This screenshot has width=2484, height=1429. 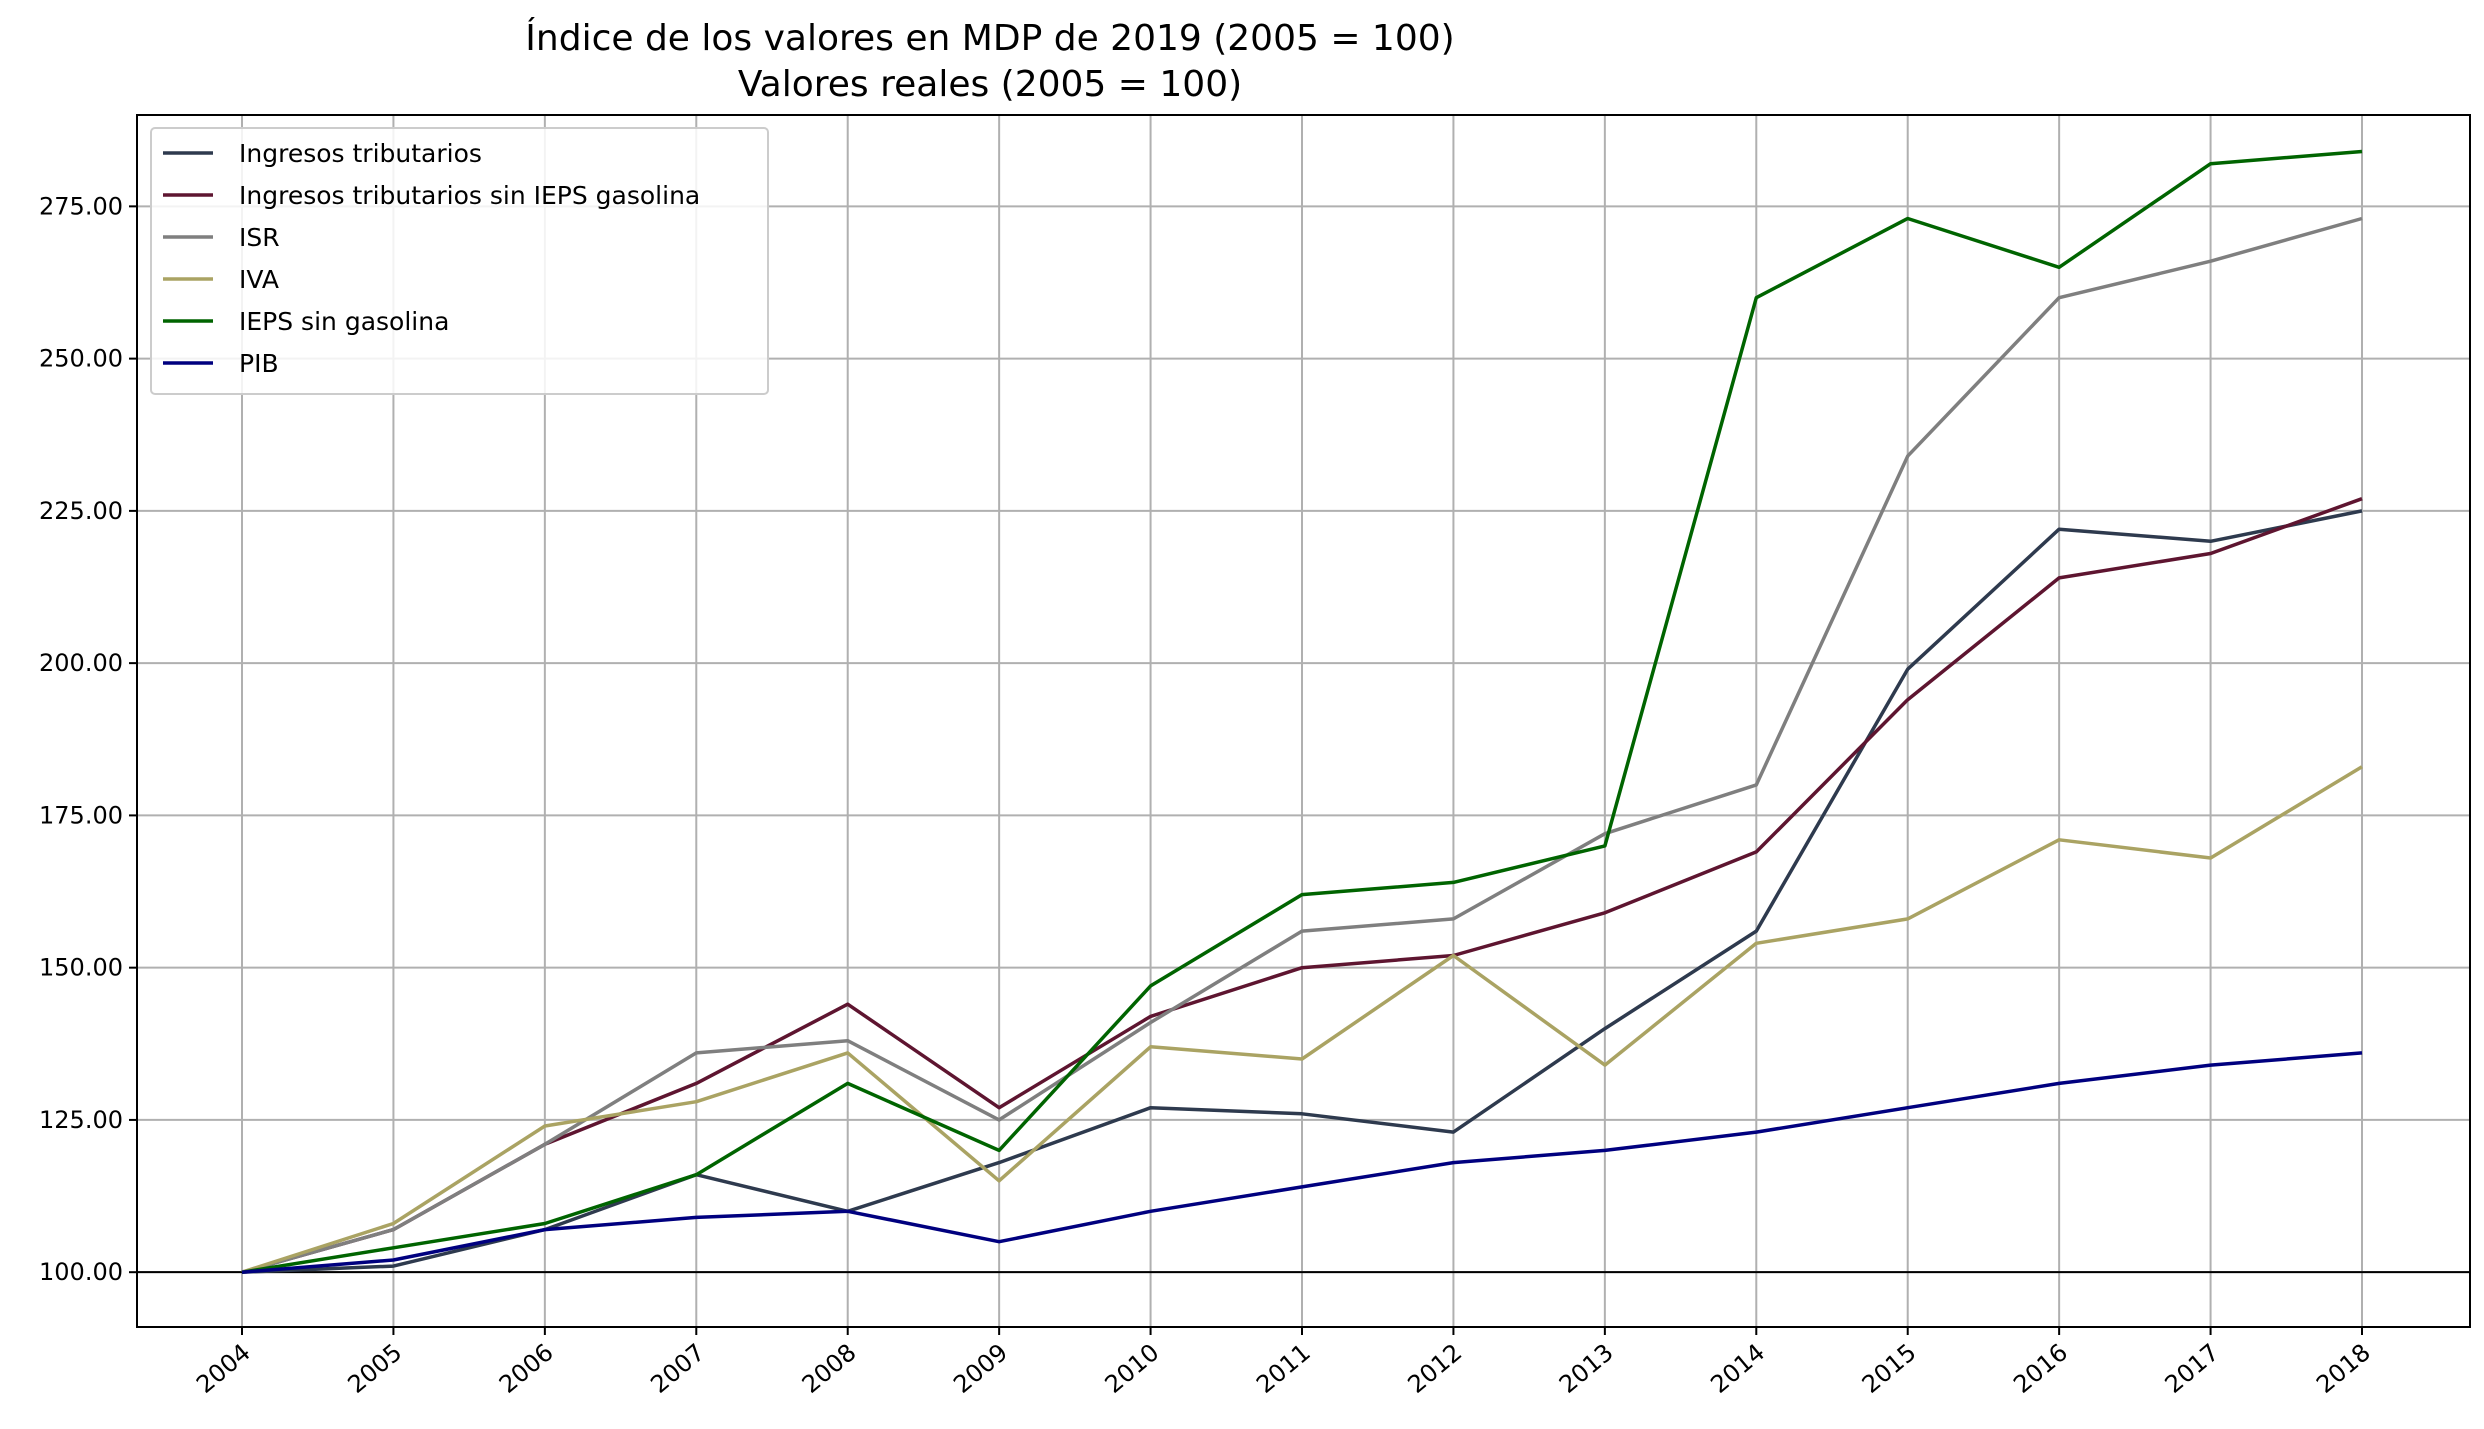 What do you see at coordinates (2192, 1368) in the screenshot?
I see `x-tick-label: 2017` at bounding box center [2192, 1368].